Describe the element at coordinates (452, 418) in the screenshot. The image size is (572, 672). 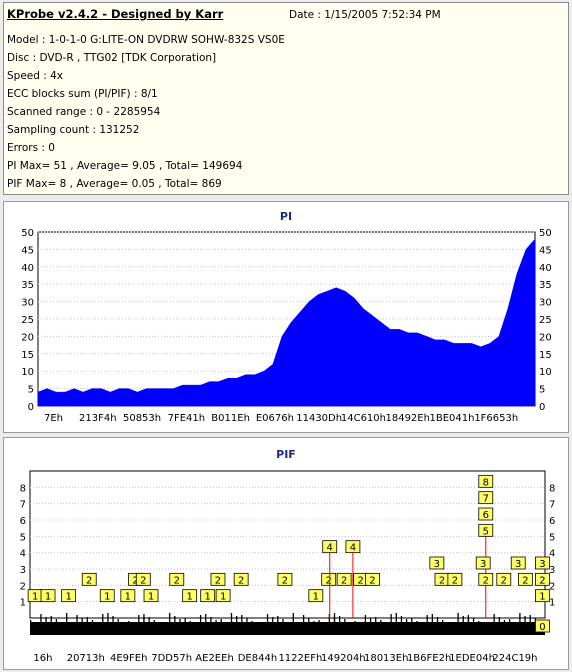
I see `pi-x-tick: 1BE041h` at that location.